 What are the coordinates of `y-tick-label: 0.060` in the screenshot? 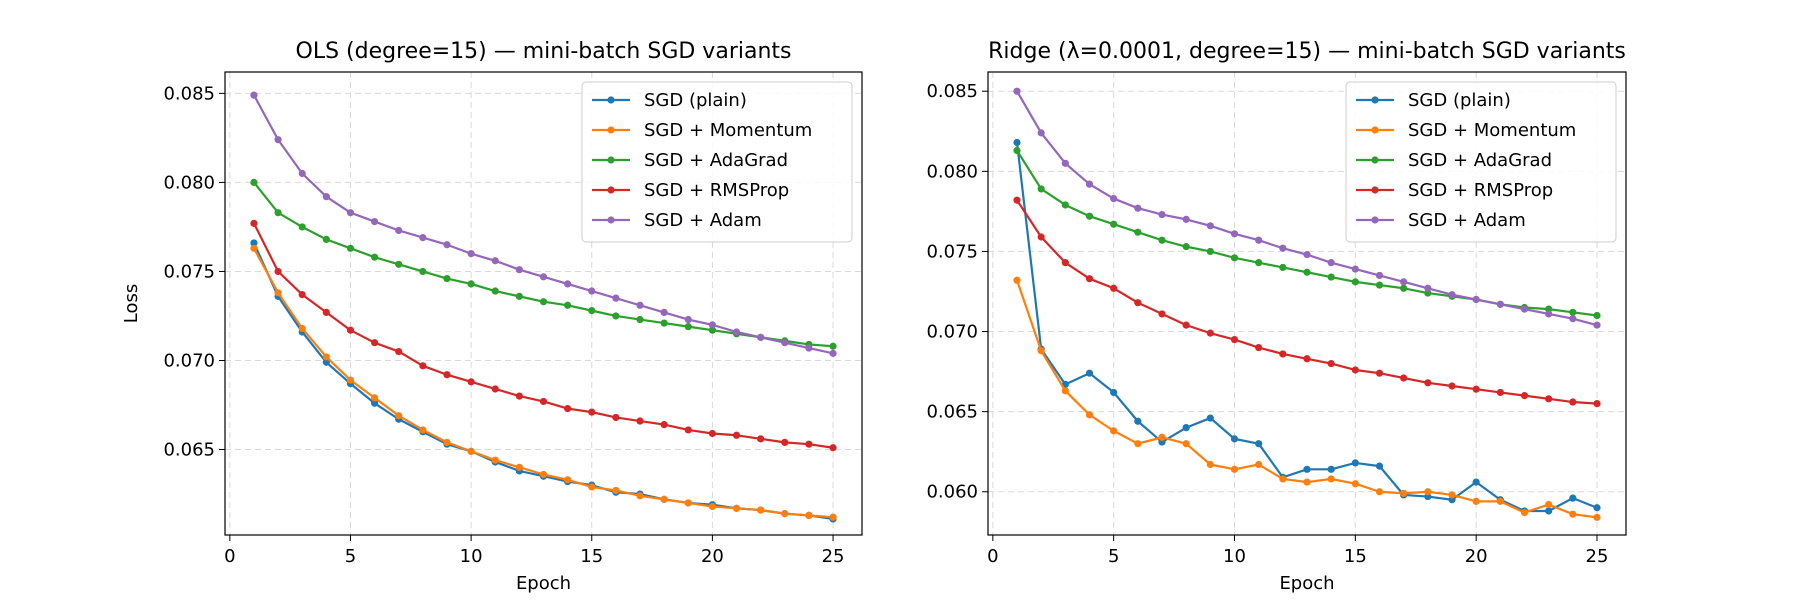 It's located at (952, 492).